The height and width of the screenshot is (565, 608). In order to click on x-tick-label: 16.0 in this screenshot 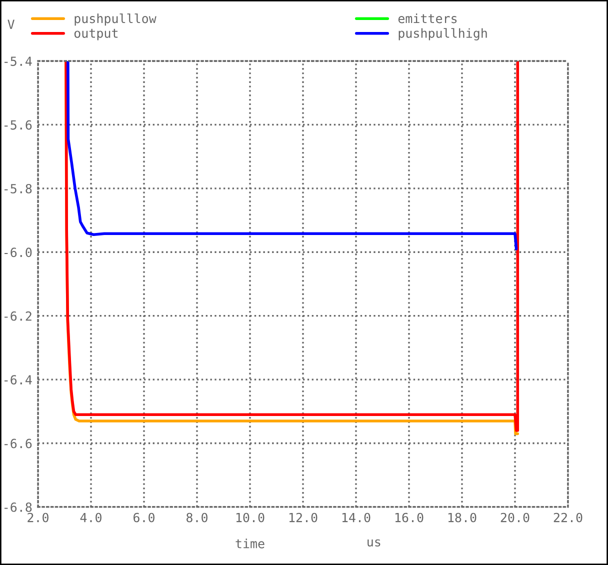, I will do `click(409, 517)`.